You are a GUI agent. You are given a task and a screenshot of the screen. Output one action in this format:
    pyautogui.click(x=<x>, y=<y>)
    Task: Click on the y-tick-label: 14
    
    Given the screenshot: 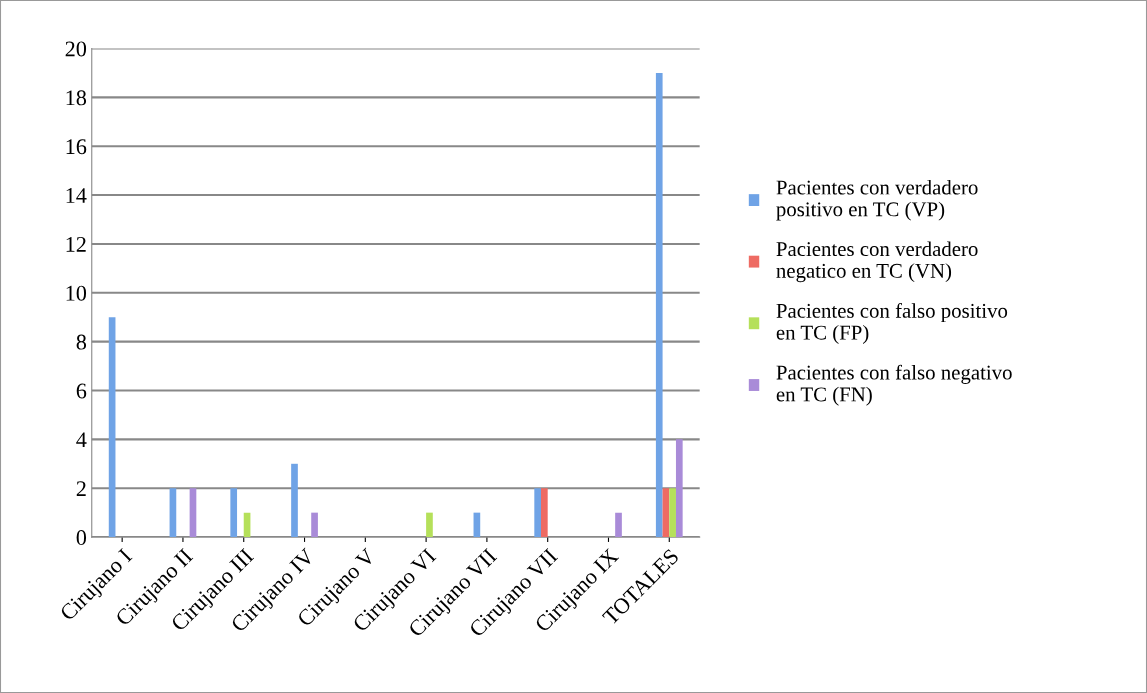 What is the action you would take?
    pyautogui.click(x=76, y=195)
    